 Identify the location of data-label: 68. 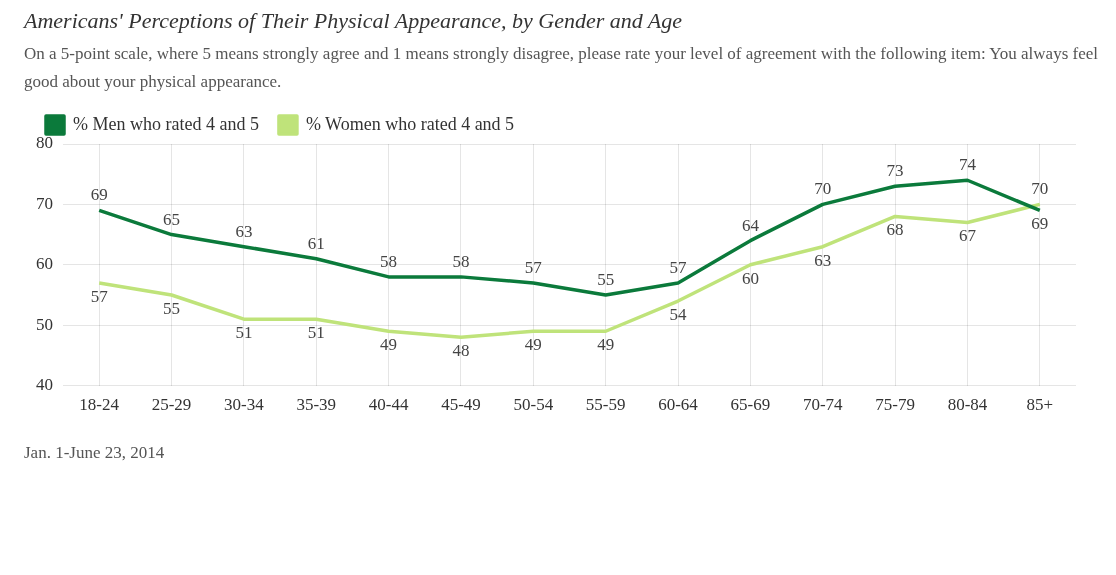
(895, 230).